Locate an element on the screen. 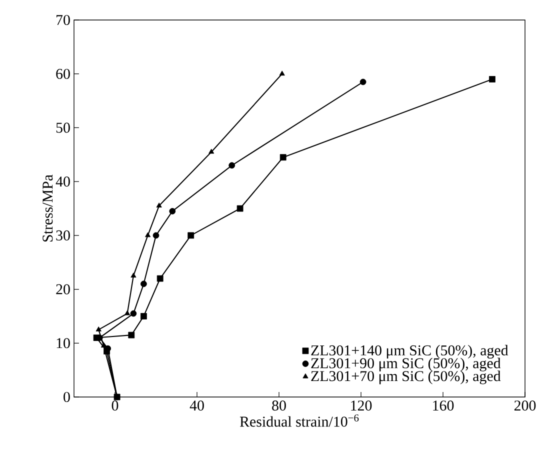  x-tick-label: 80 is located at coordinates (279, 405).